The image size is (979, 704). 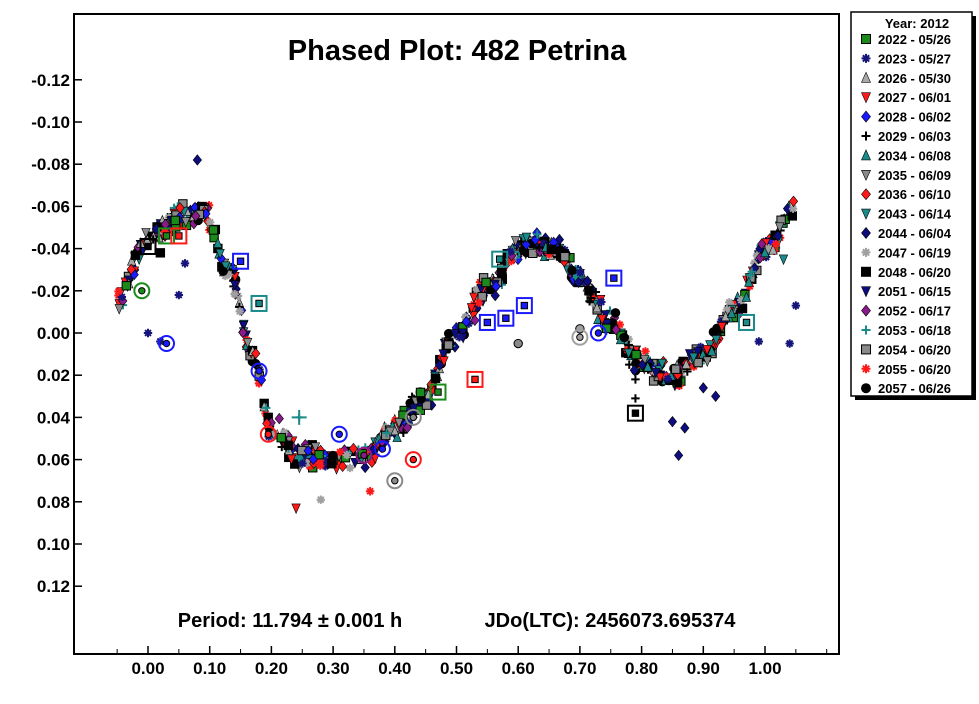 What do you see at coordinates (457, 51) in the screenshot?
I see `chart-title: Phased Plot: 482 Petrina` at bounding box center [457, 51].